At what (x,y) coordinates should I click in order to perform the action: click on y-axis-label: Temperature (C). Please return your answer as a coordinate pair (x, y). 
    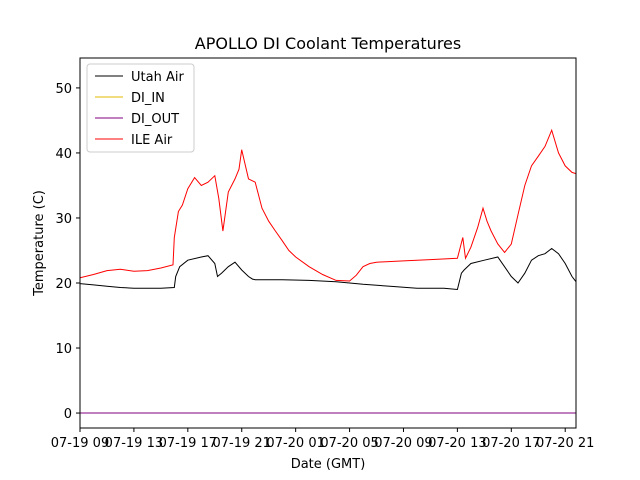
    Looking at the image, I should click on (39, 243).